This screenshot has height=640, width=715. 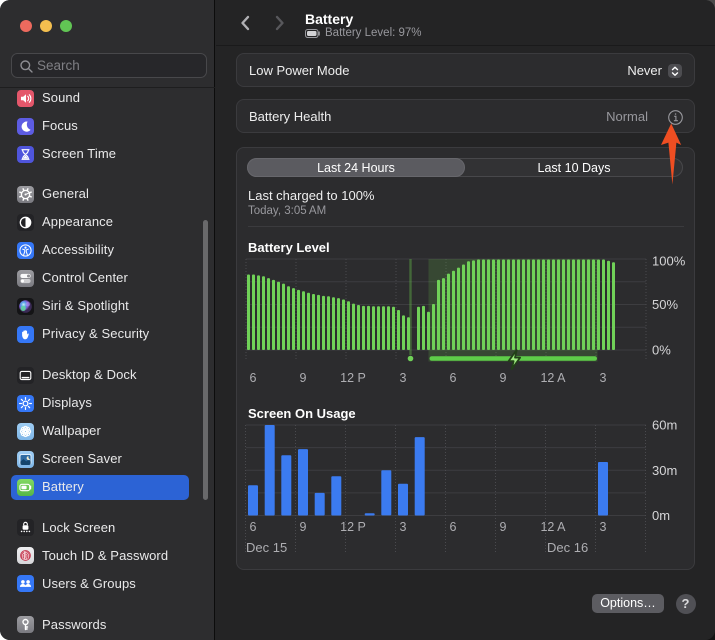 What do you see at coordinates (661, 515) in the screenshot?
I see `svg-text: 0m` at bounding box center [661, 515].